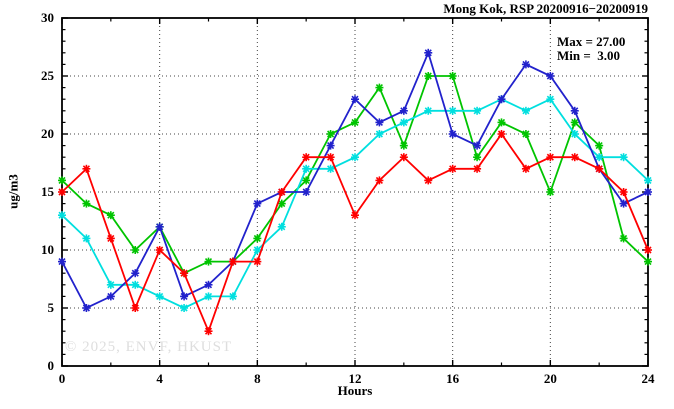  I want to click on x-tick-label-4: 4, so click(159, 378).